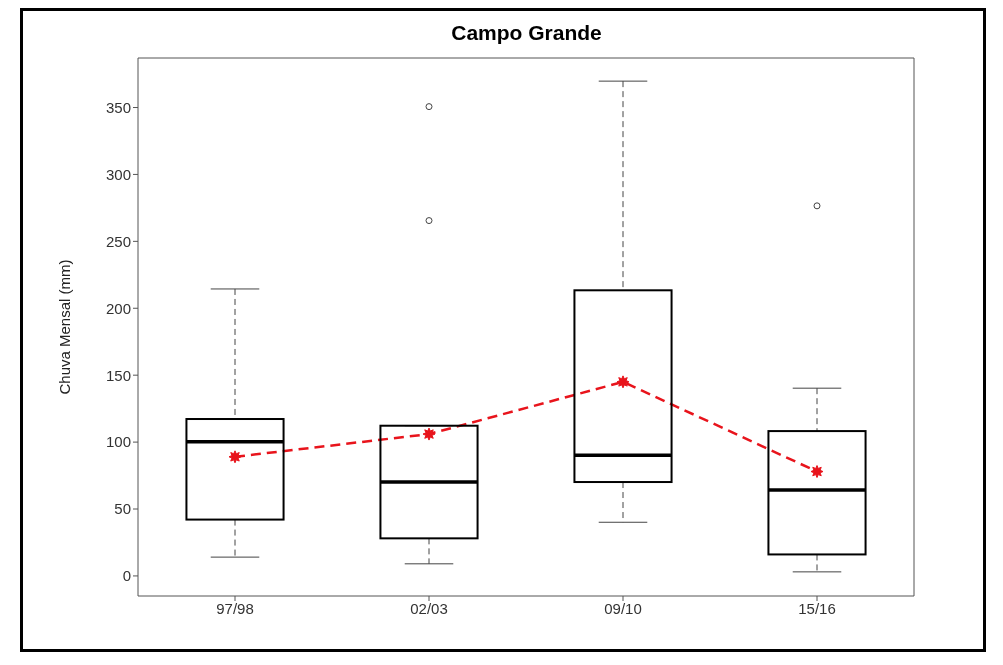 This screenshot has width=1003, height=665. What do you see at coordinates (118, 442) in the screenshot?
I see `y-tick-label: 100` at bounding box center [118, 442].